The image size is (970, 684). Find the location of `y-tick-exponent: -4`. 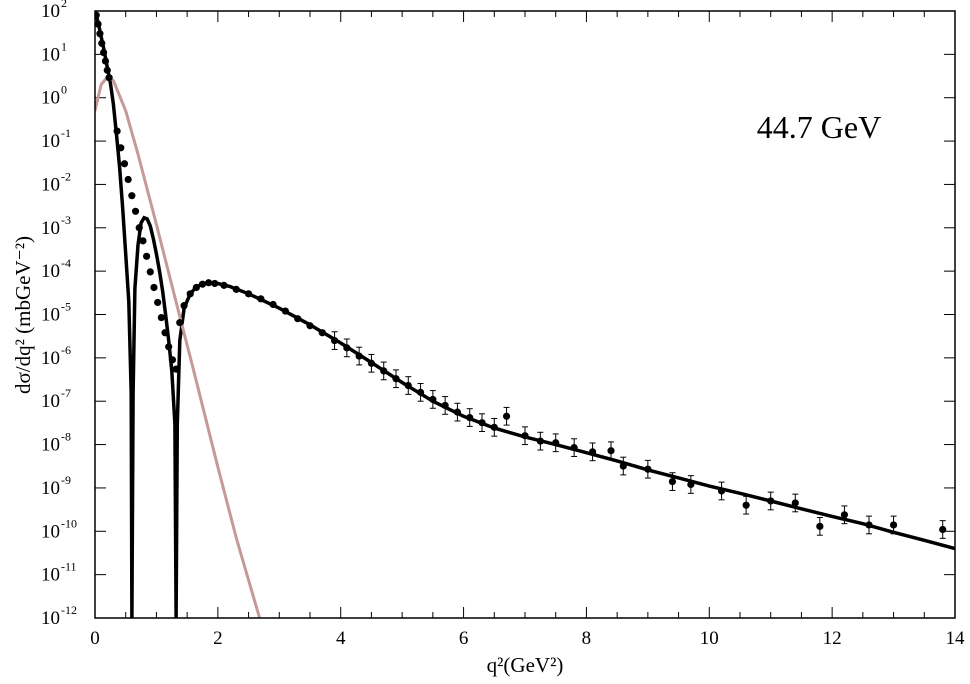

y-tick-exponent: -4 is located at coordinates (66, 263).